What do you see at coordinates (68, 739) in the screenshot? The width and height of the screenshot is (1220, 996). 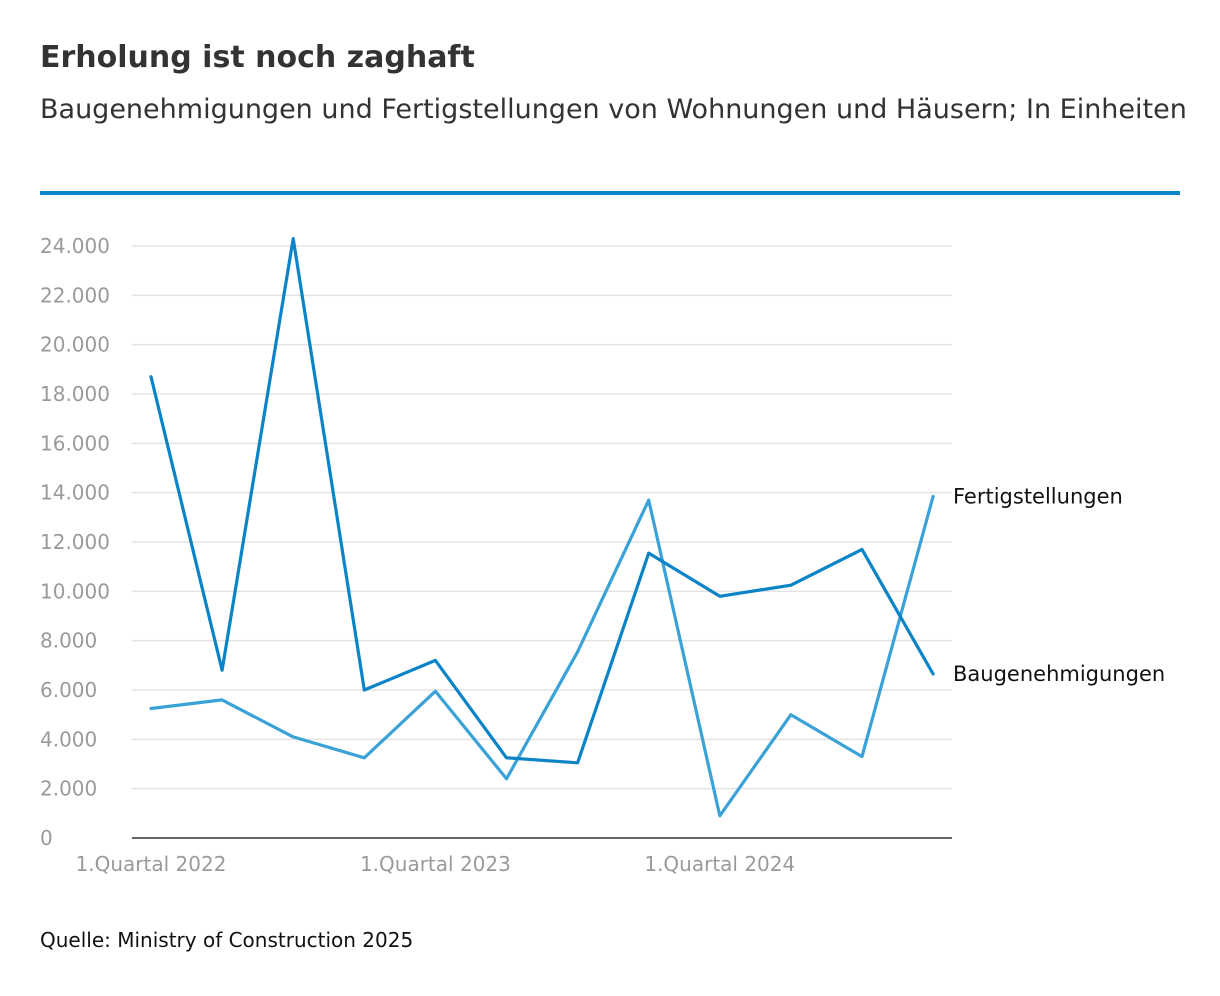 I see `y-tick-label: 4.000` at bounding box center [68, 739].